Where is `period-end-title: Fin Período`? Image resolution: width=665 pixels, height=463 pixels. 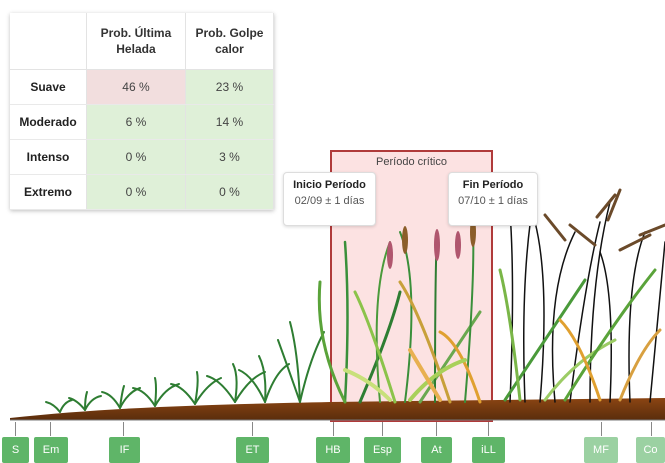
period-end-title: Fin Período is located at coordinates (493, 185).